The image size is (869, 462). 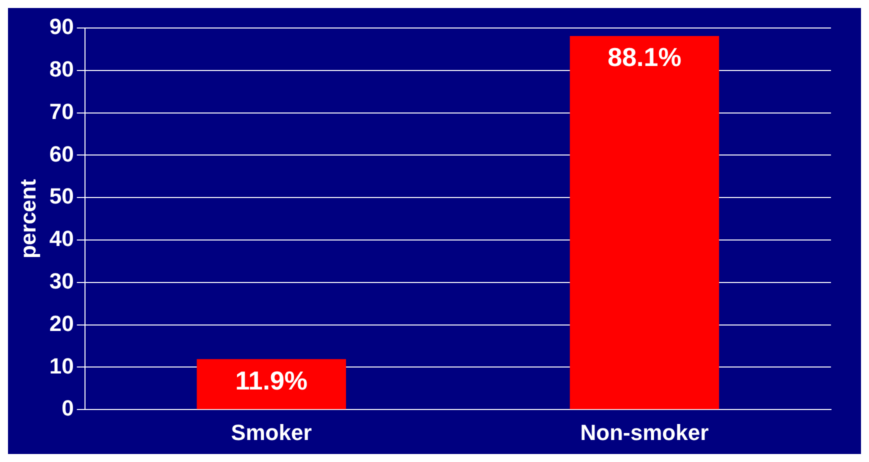 I want to click on y-tick-label: 0, so click(x=68, y=408).